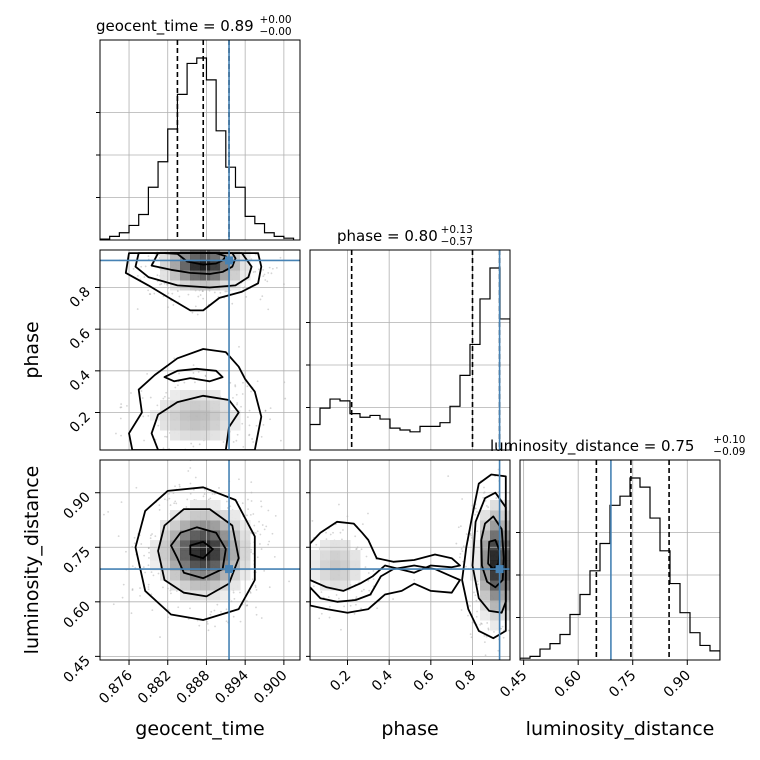  I want to click on panel-hist-phase: phase = 0.80 +0.13−0.57, so click(408, 337).